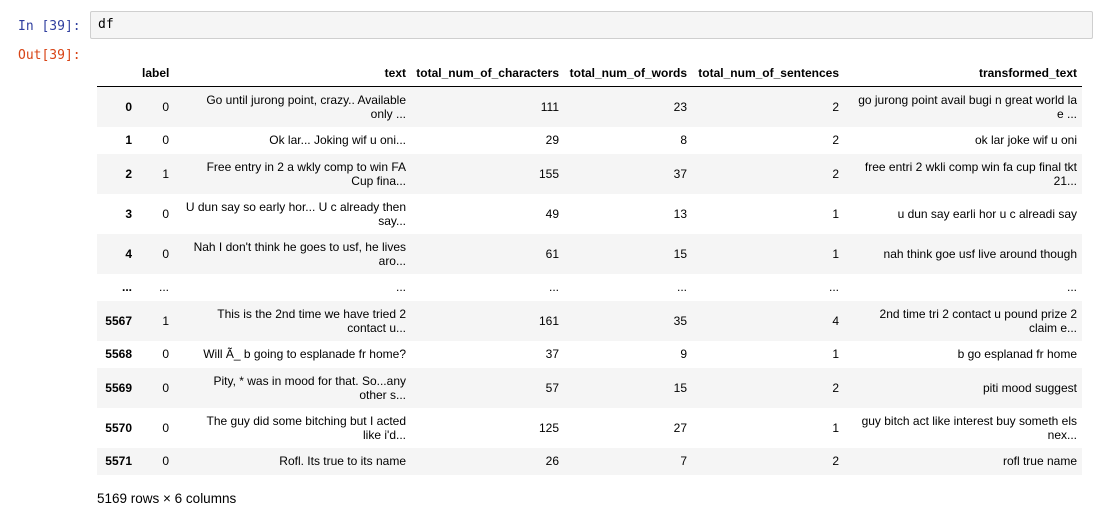 This screenshot has width=1105, height=516. I want to click on row-index: 0, so click(128, 106).